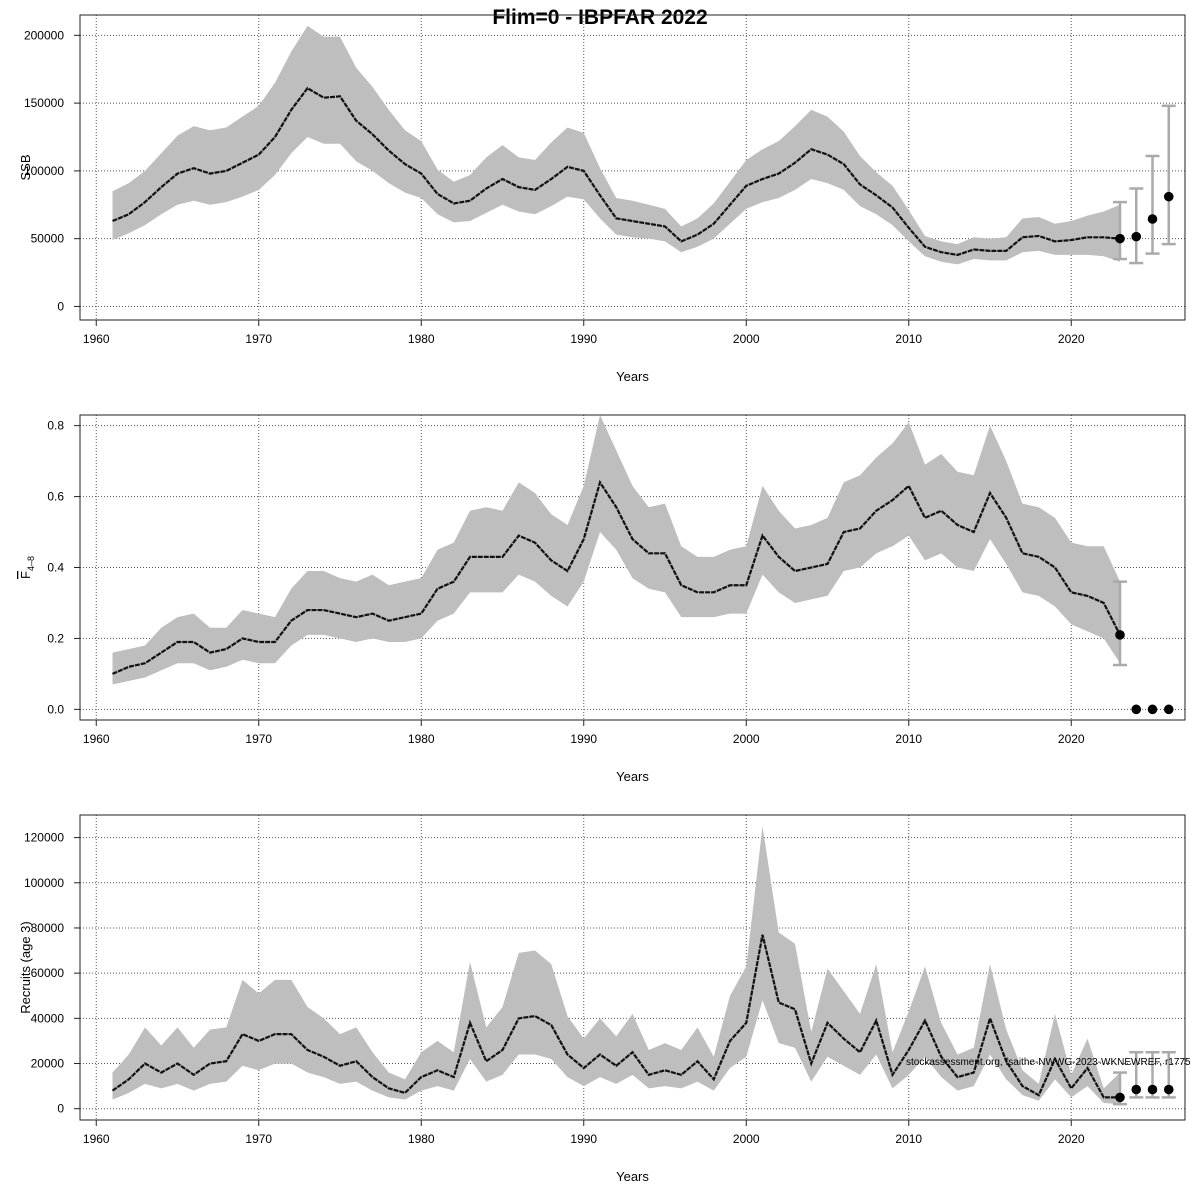 This screenshot has width=1200, height=1200. I want to click on y-tick-label: 0.2, so click(55, 638).